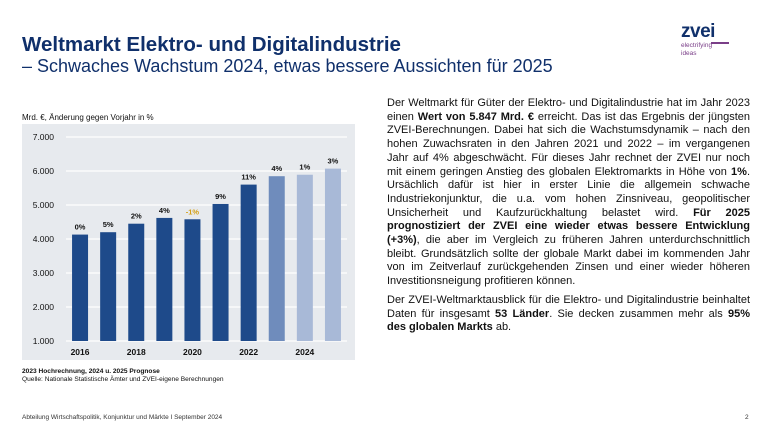  I want to click on p2-run-4: ab., so click(502, 327).